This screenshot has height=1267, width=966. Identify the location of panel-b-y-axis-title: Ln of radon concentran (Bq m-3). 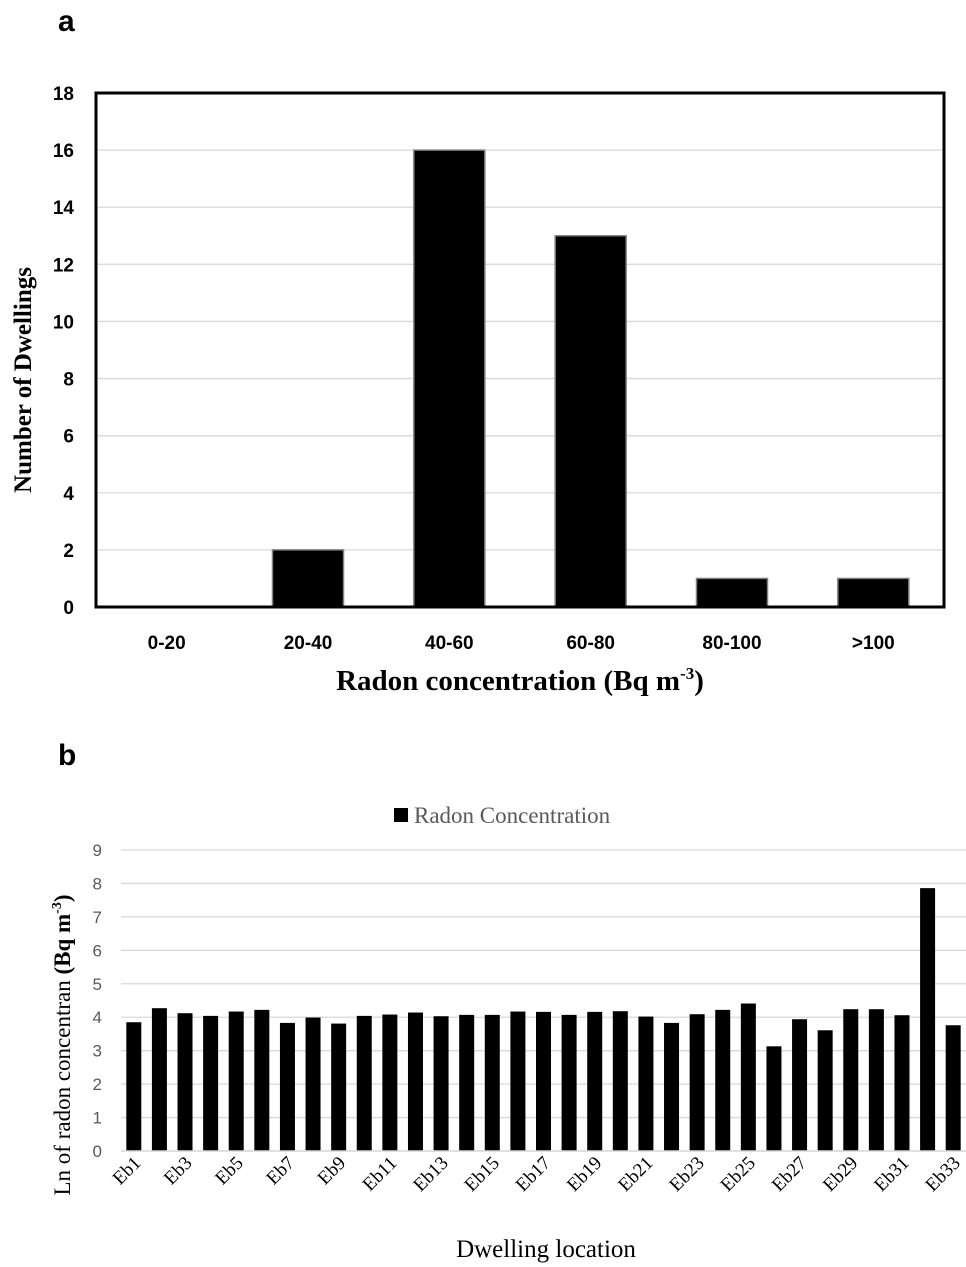
(62, 1044).